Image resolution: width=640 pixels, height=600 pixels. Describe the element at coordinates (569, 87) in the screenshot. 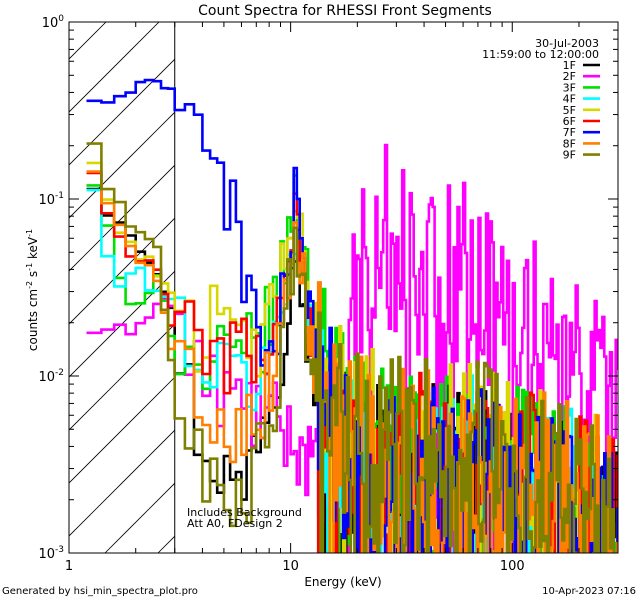

I see `legend-label-3F: 3F` at that location.